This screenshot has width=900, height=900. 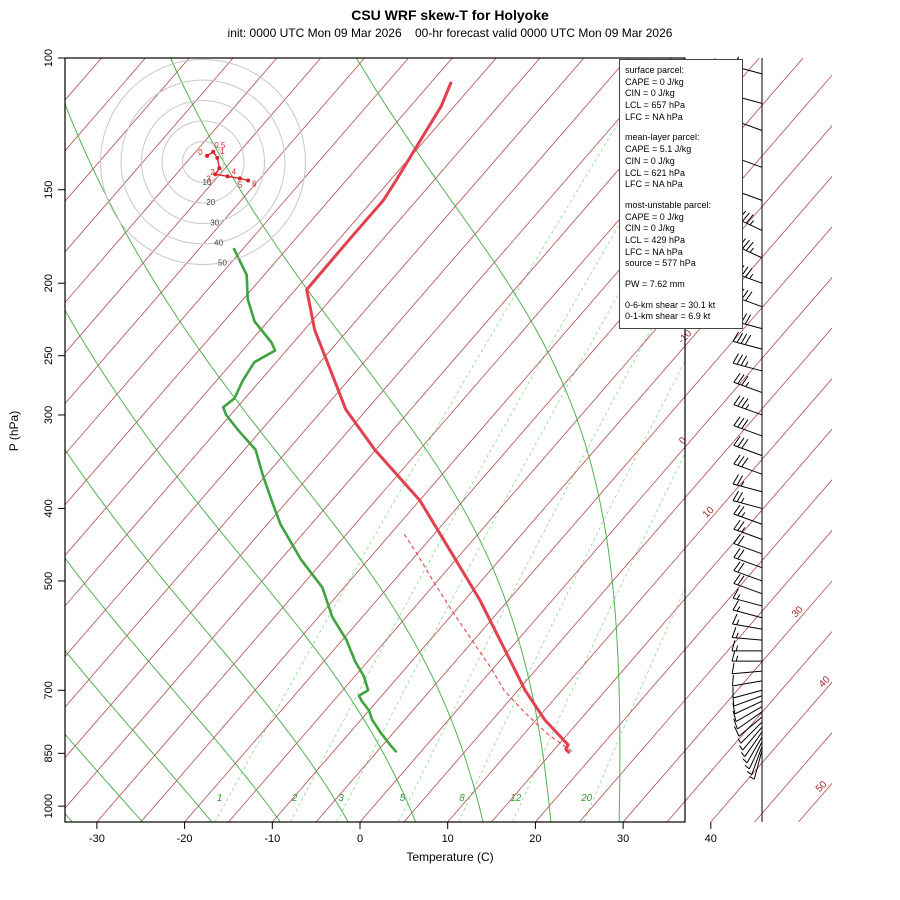 What do you see at coordinates (660, 263) in the screenshot?
I see `info-line: source = 577 hPa` at bounding box center [660, 263].